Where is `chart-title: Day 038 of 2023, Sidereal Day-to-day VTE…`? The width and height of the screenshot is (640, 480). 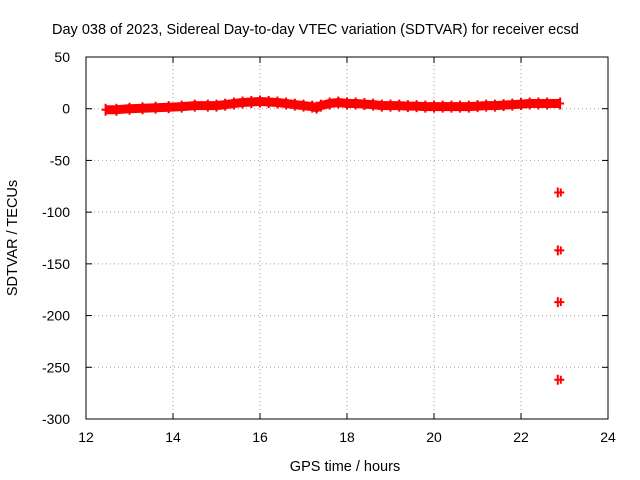 chart-title: Day 038 of 2023, Sidereal Day-to-day VTE… is located at coordinates (315, 30).